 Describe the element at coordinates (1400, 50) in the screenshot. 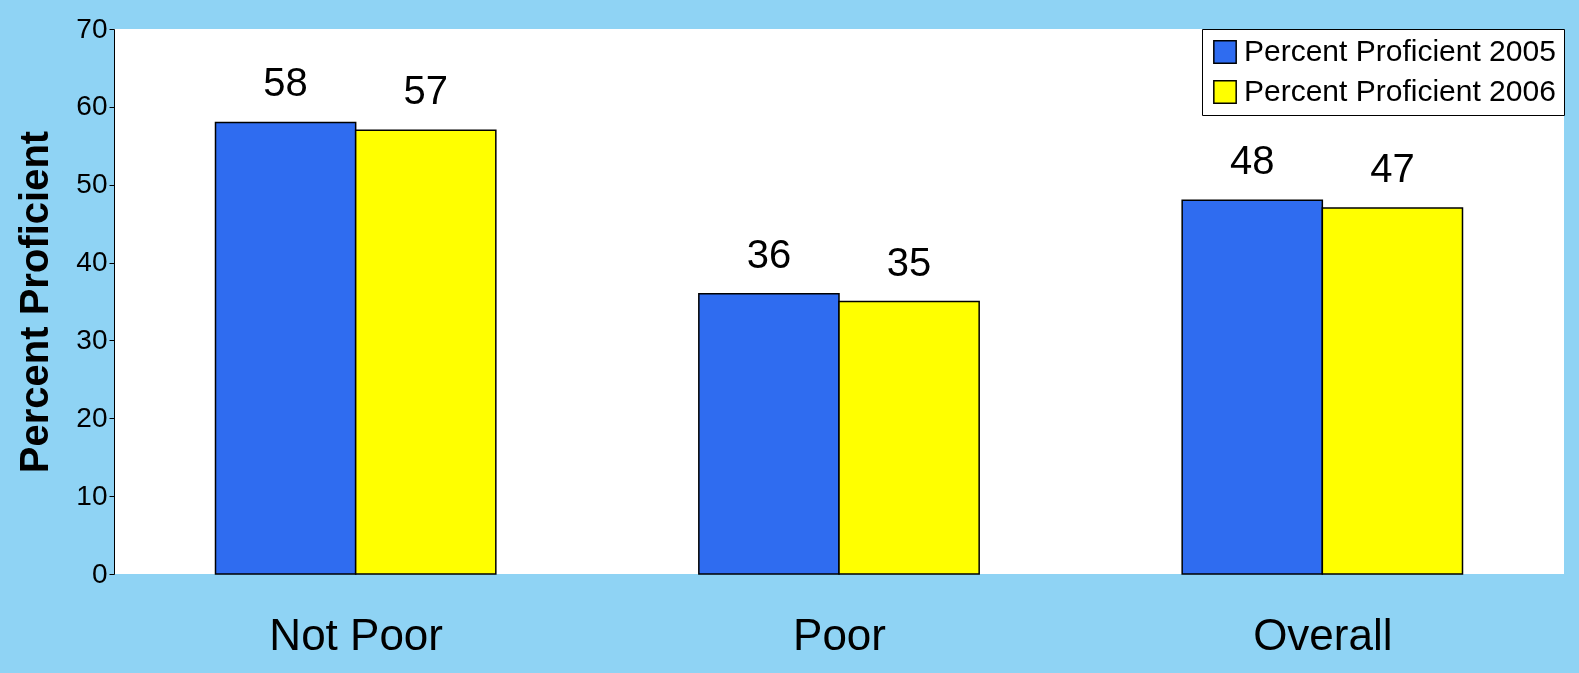

I see `legend-label: Percent Proficient 2005` at that location.